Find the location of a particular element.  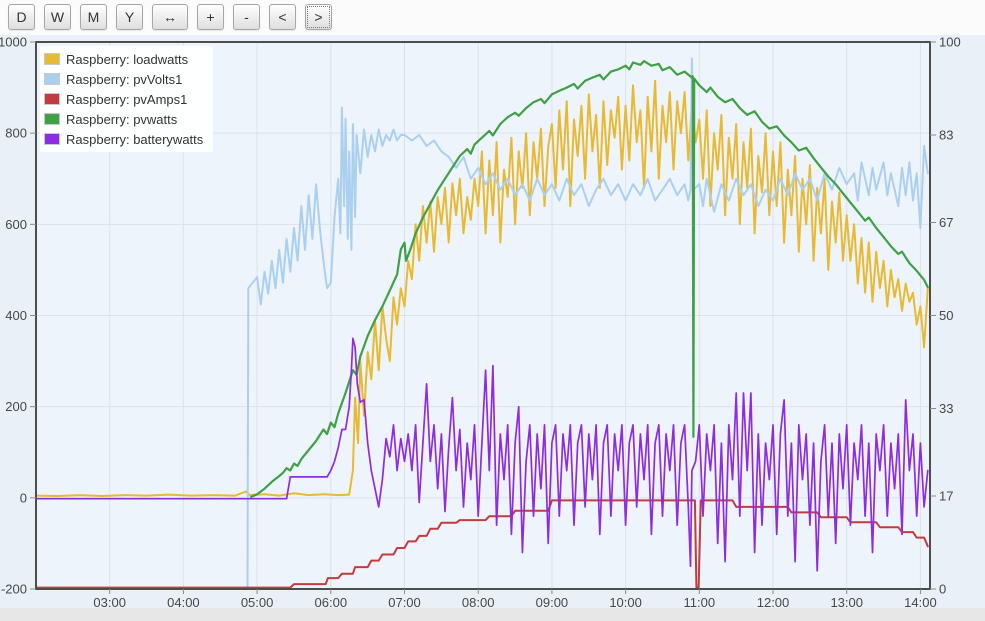

toolbar-button-day: D is located at coordinates (21, 17).